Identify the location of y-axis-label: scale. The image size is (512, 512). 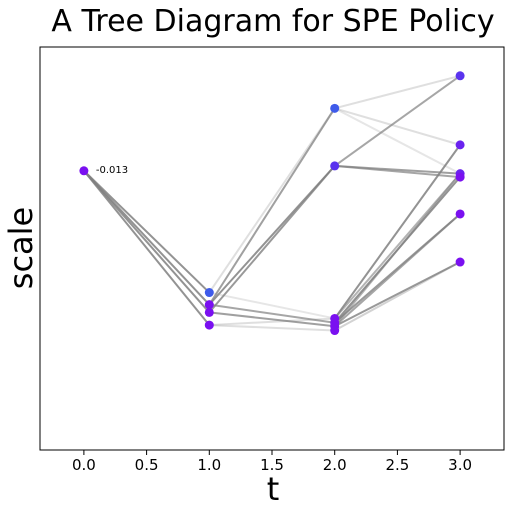
(21, 248).